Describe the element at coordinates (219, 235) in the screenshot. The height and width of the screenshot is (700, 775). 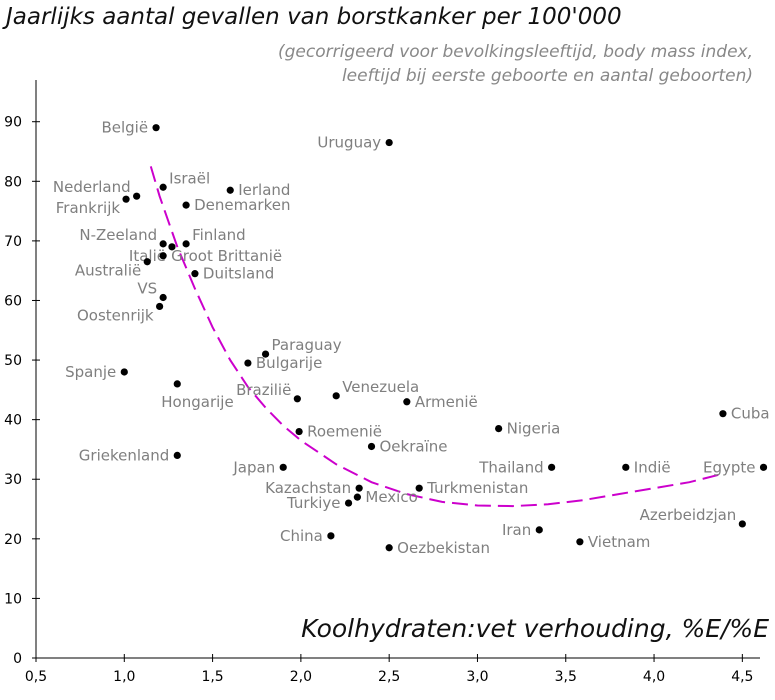
I see `point-label: Finland` at that location.